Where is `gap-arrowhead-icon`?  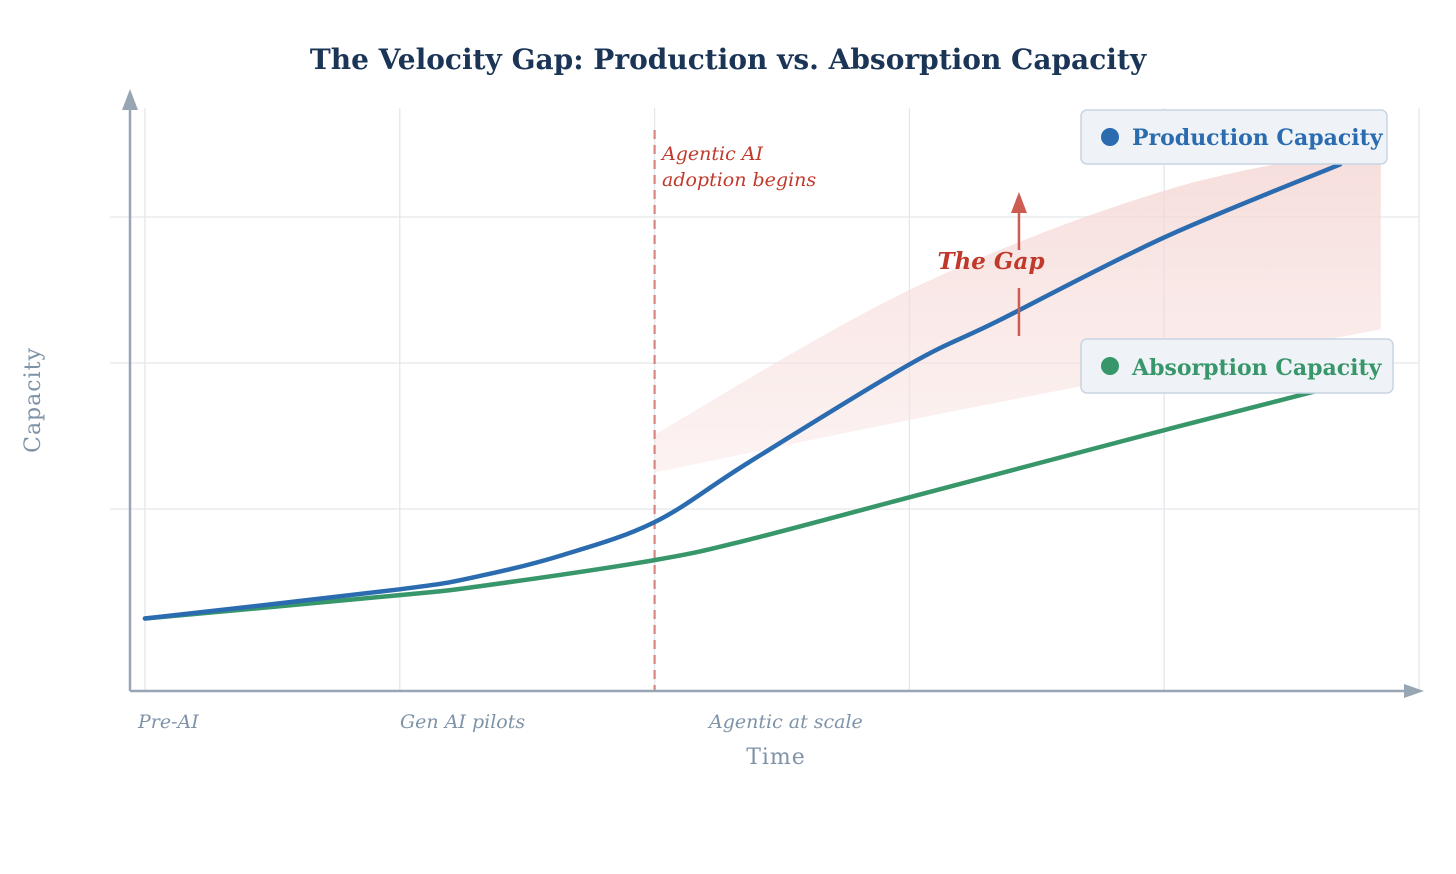 gap-arrowhead-icon is located at coordinates (1018, 202).